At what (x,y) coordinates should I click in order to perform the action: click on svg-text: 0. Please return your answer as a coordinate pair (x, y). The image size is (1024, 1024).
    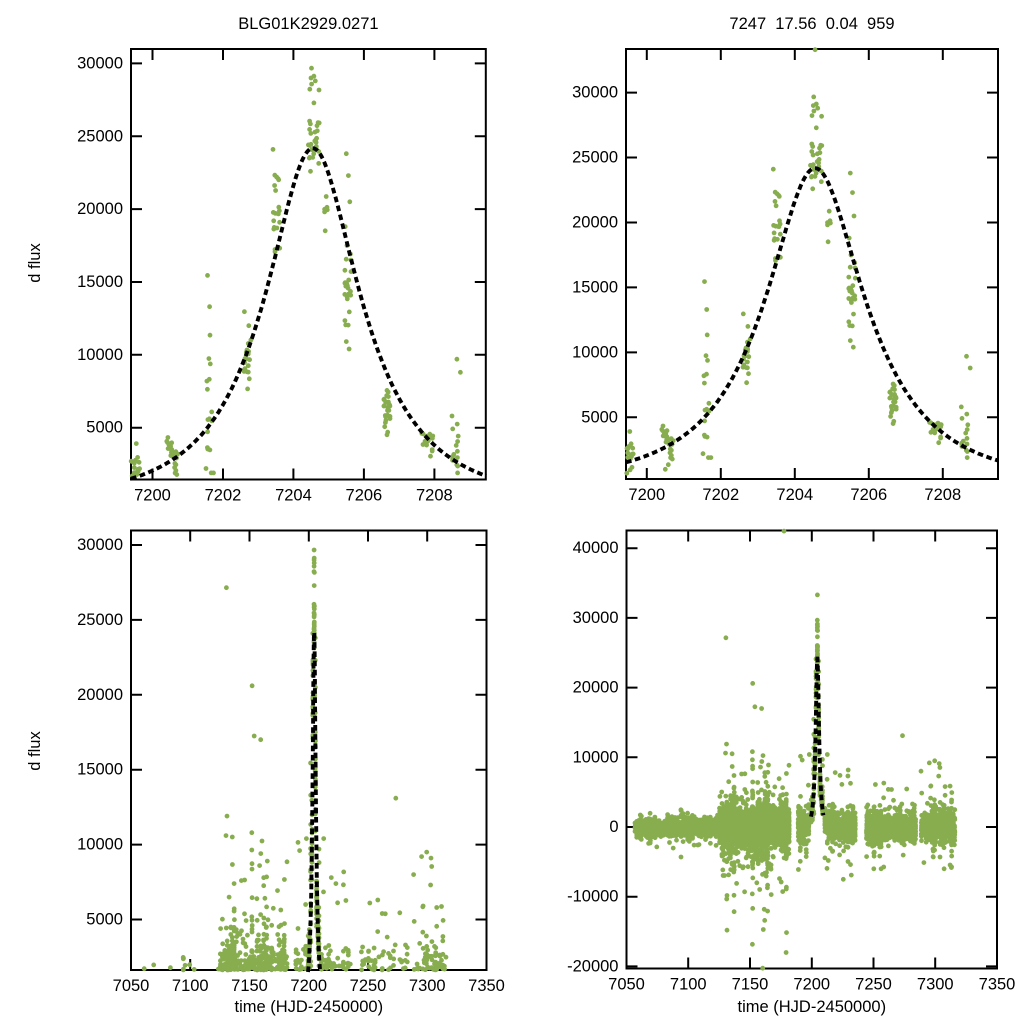
    Looking at the image, I should click on (613, 827).